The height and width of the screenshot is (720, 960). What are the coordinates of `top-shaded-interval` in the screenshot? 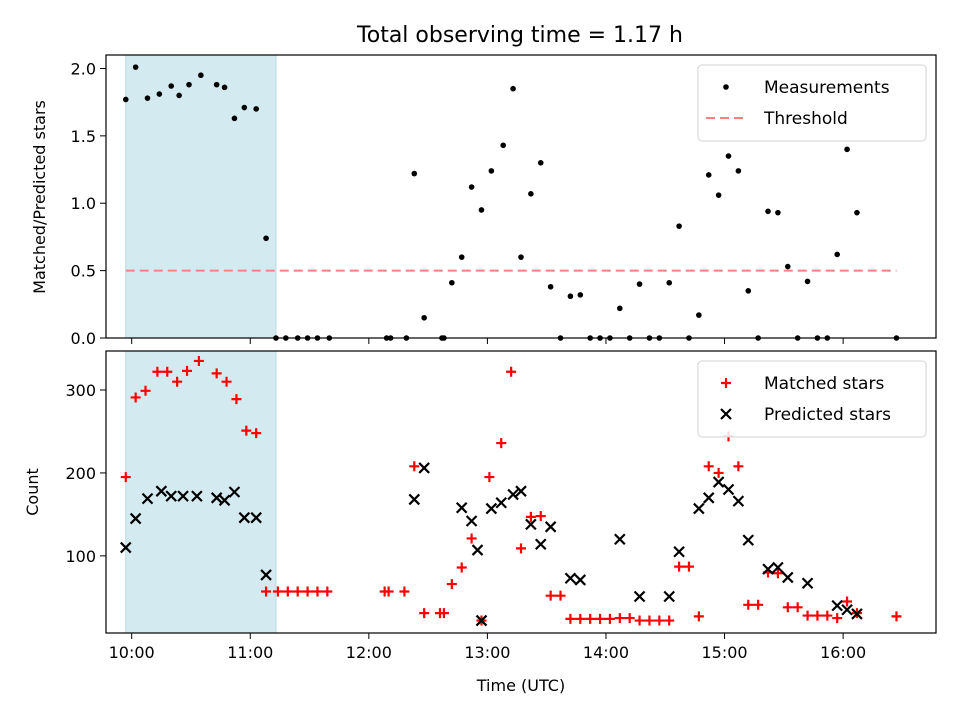 It's located at (201, 196).